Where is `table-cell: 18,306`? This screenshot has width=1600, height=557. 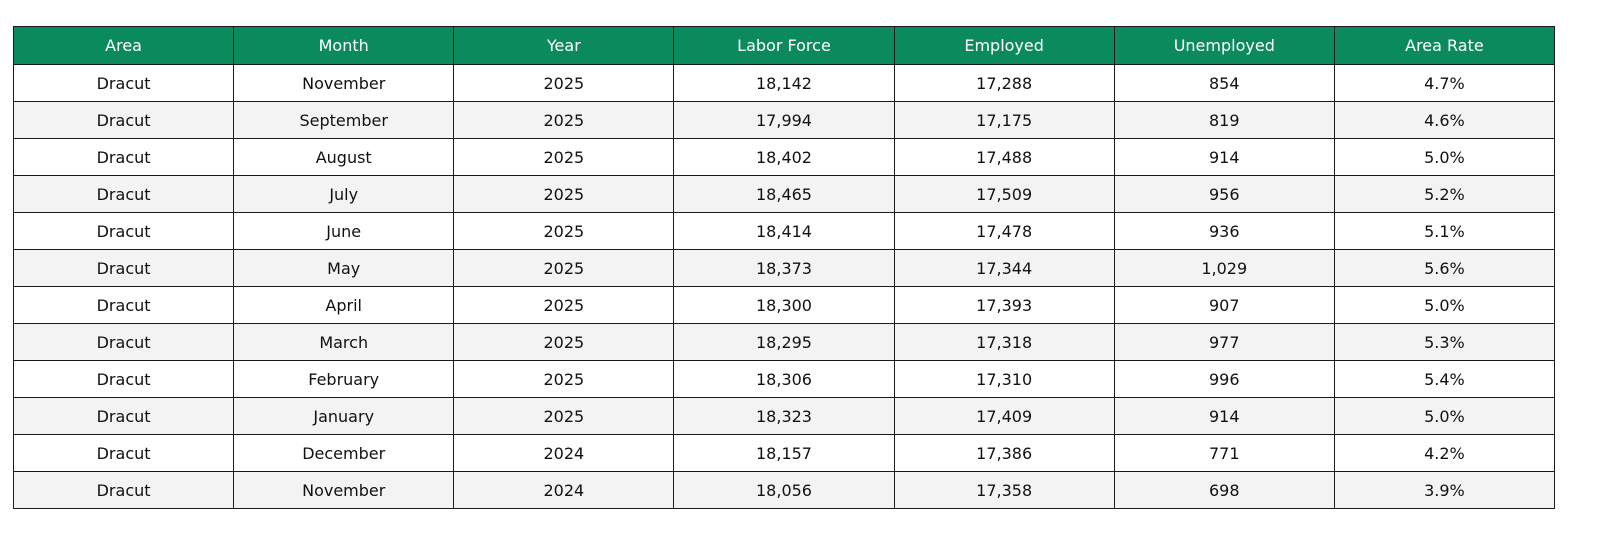 table-cell: 18,306 is located at coordinates (784, 379).